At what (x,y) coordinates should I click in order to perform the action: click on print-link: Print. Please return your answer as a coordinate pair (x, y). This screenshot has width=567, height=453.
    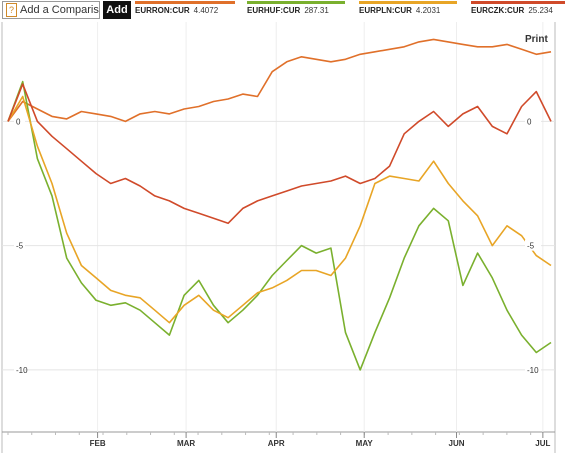
    Looking at the image, I should click on (536, 39).